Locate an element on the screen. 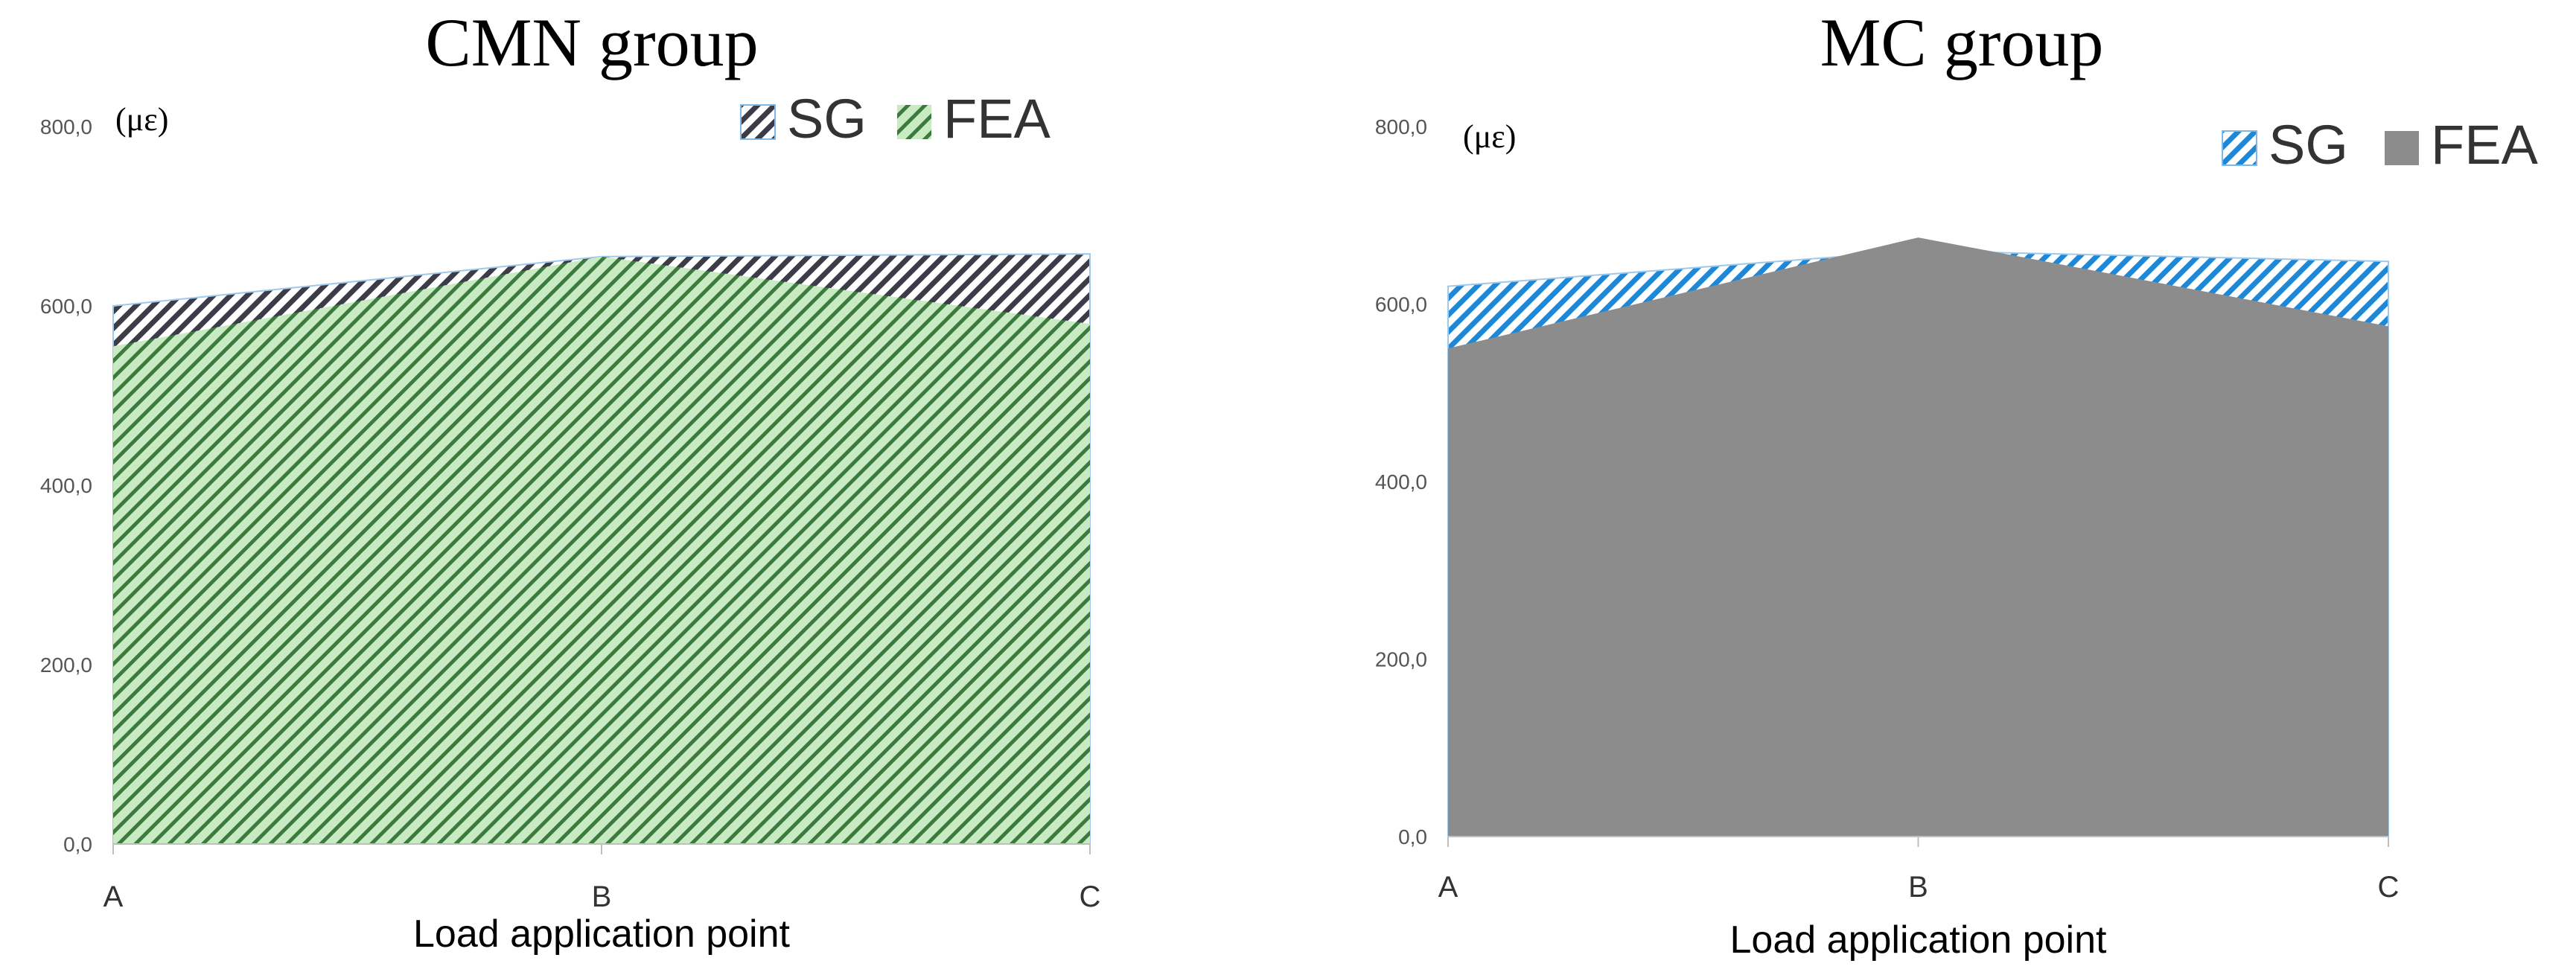 This screenshot has width=2576, height=975. chart-title: CMN group is located at coordinates (591, 42).